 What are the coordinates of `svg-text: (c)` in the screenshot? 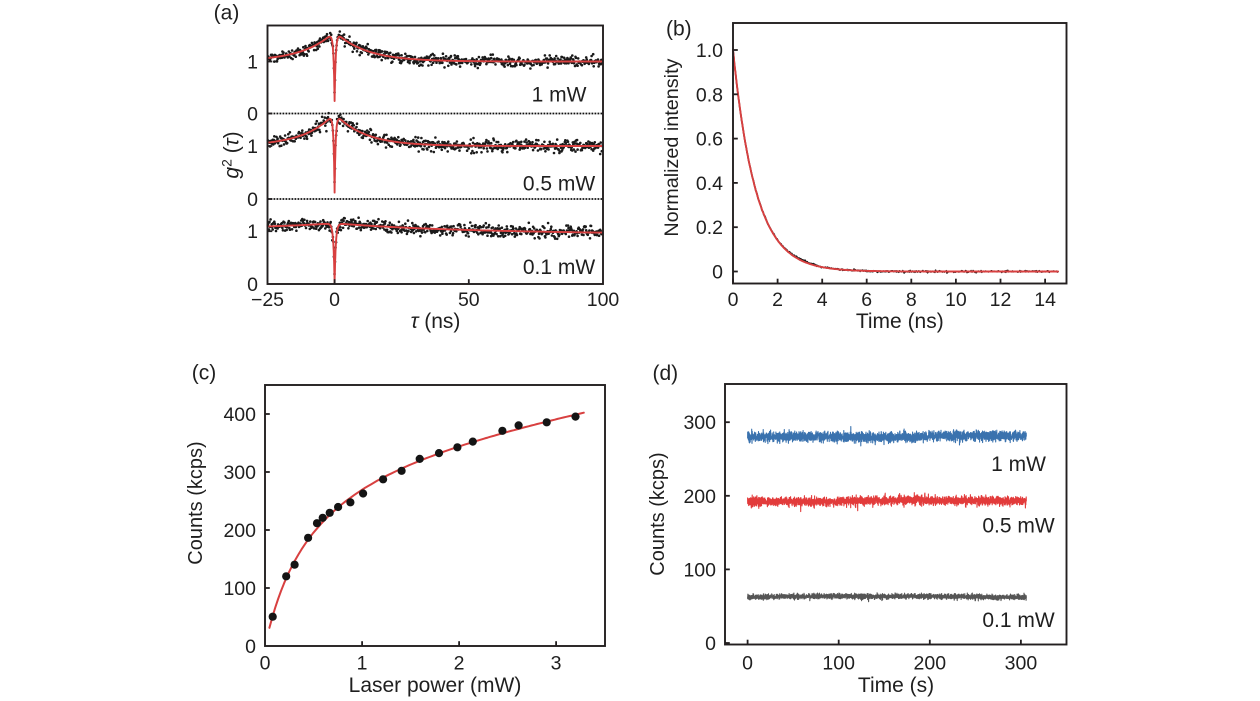 It's located at (204, 373).